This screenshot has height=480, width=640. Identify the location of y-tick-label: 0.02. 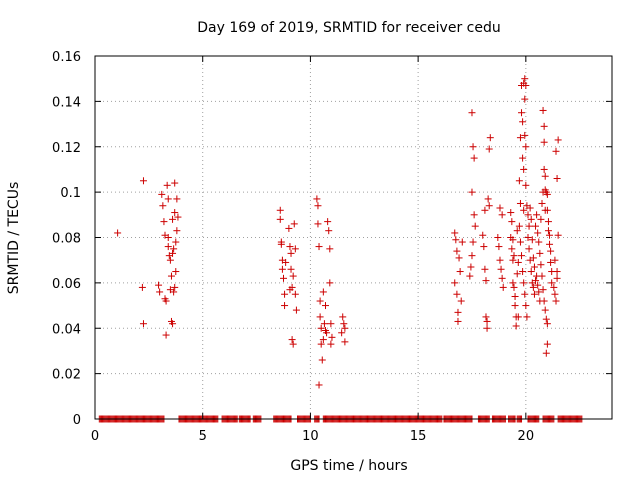
(66, 375).